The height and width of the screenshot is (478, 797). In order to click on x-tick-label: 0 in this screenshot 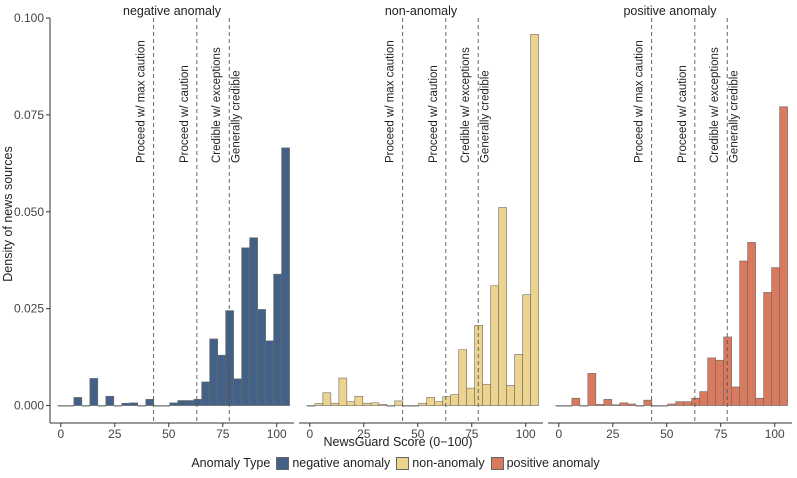, I will do `click(309, 434)`.